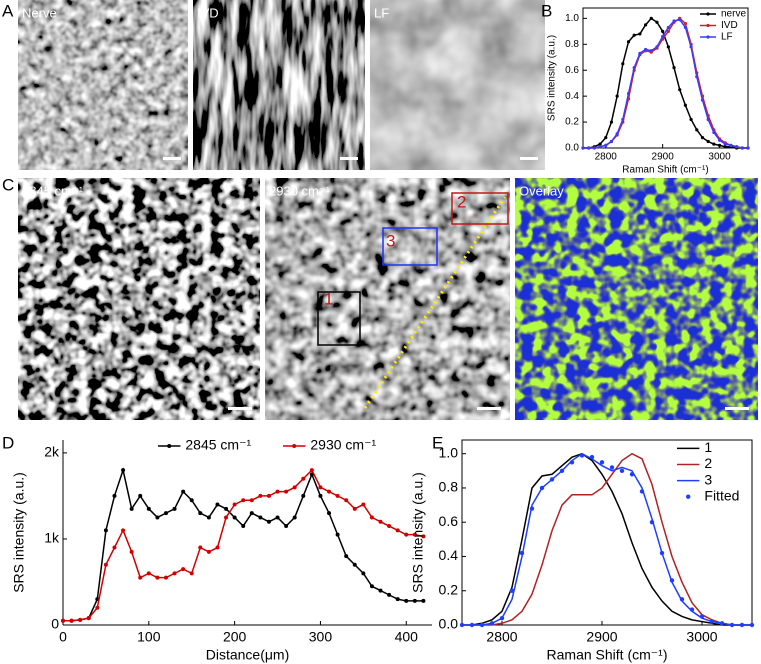  I want to click on y-tick-label: 0.6, so click(449, 521).